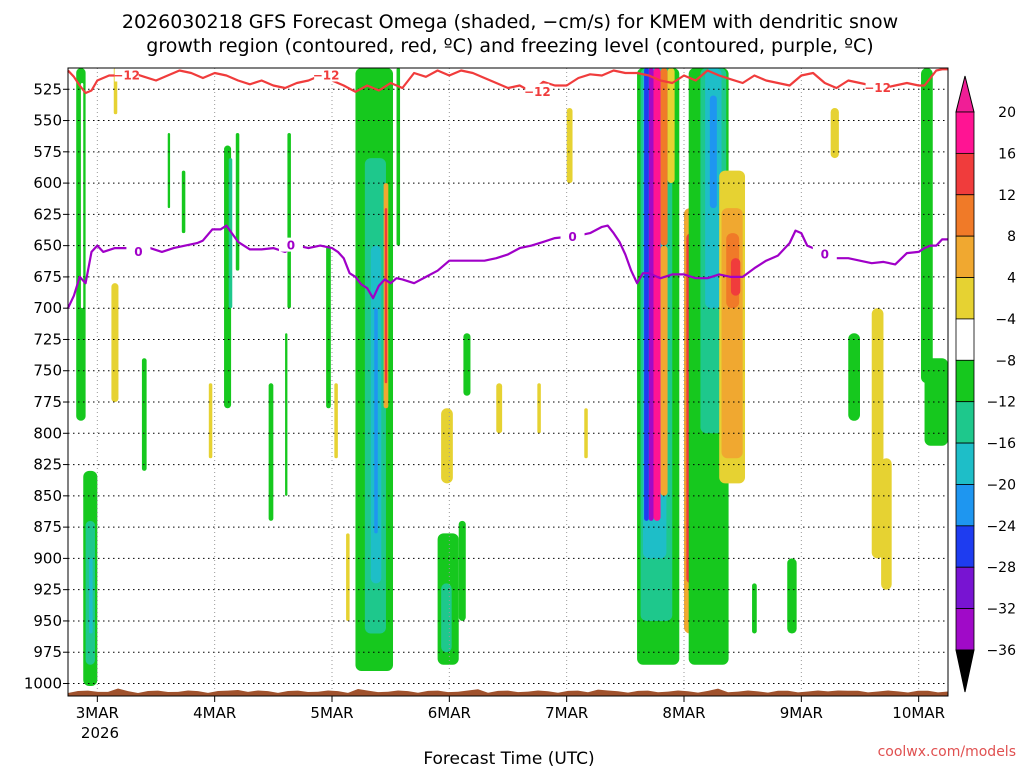 The image size is (1024, 768). What do you see at coordinates (47, 652) in the screenshot?
I see `ytick-label-975: 975` at bounding box center [47, 652].